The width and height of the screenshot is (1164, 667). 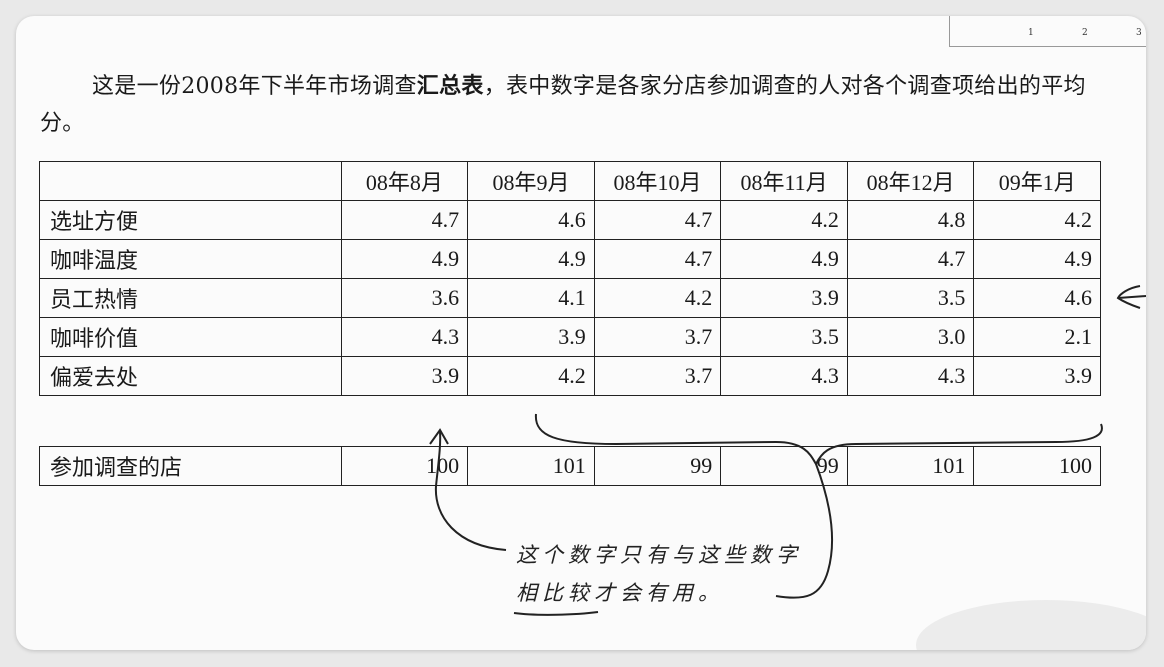 What do you see at coordinates (1031, 33) in the screenshot?
I see `page-number: 1` at bounding box center [1031, 33].